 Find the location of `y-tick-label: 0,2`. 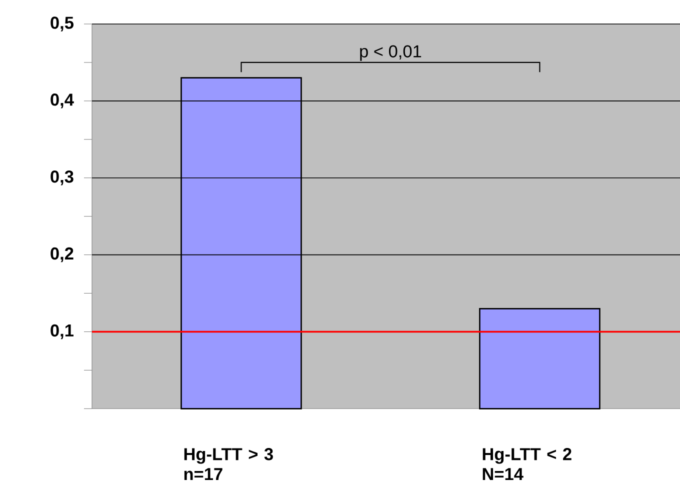

y-tick-label: 0,2 is located at coordinates (62, 254).